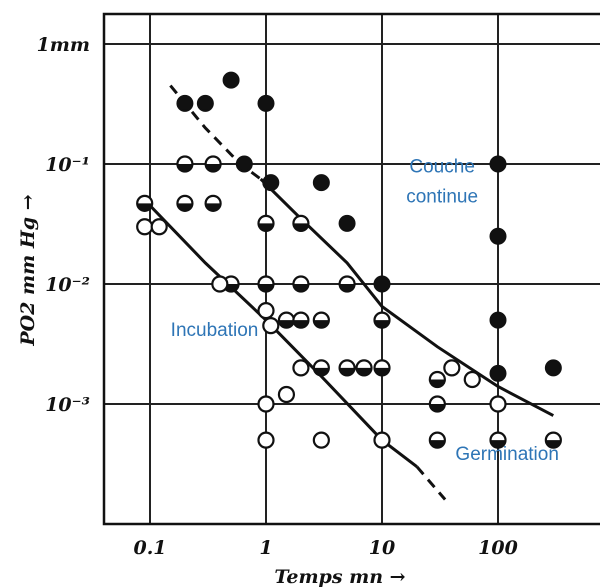  What do you see at coordinates (67, 165) in the screenshot?
I see `y-tick-label: 10⁻¹` at bounding box center [67, 165].